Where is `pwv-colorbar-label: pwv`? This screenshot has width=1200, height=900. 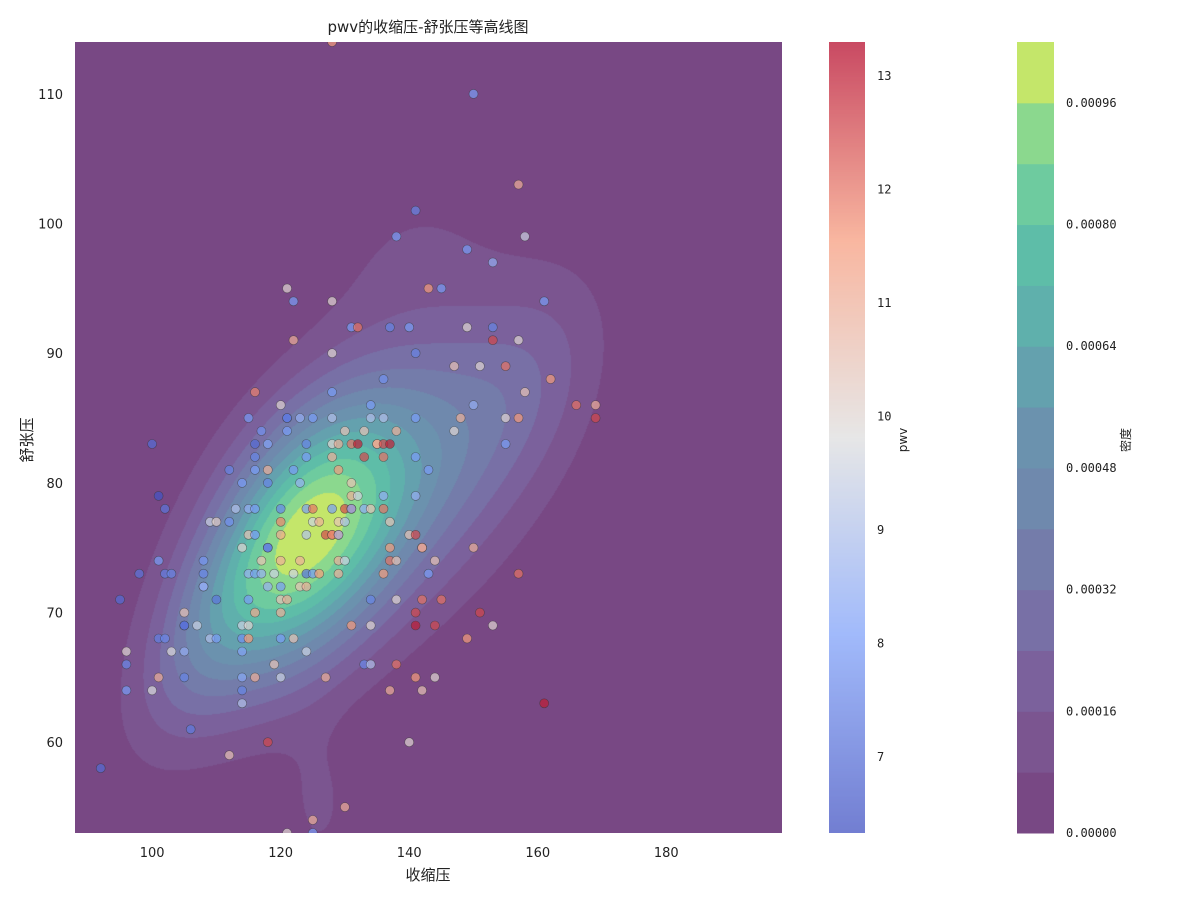
pwv-colorbar-label: pwv is located at coordinates (903, 440).